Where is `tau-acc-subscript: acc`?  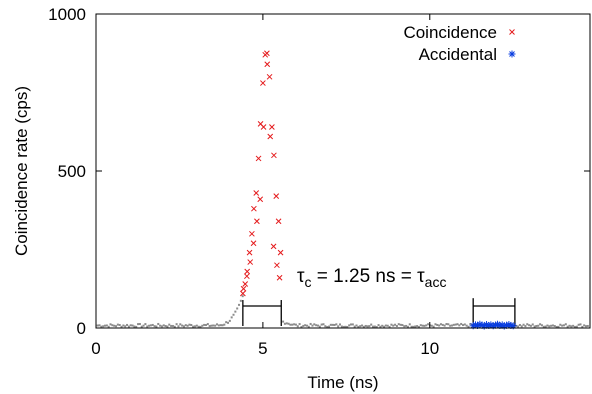 tau-acc-subscript: acc is located at coordinates (436, 282).